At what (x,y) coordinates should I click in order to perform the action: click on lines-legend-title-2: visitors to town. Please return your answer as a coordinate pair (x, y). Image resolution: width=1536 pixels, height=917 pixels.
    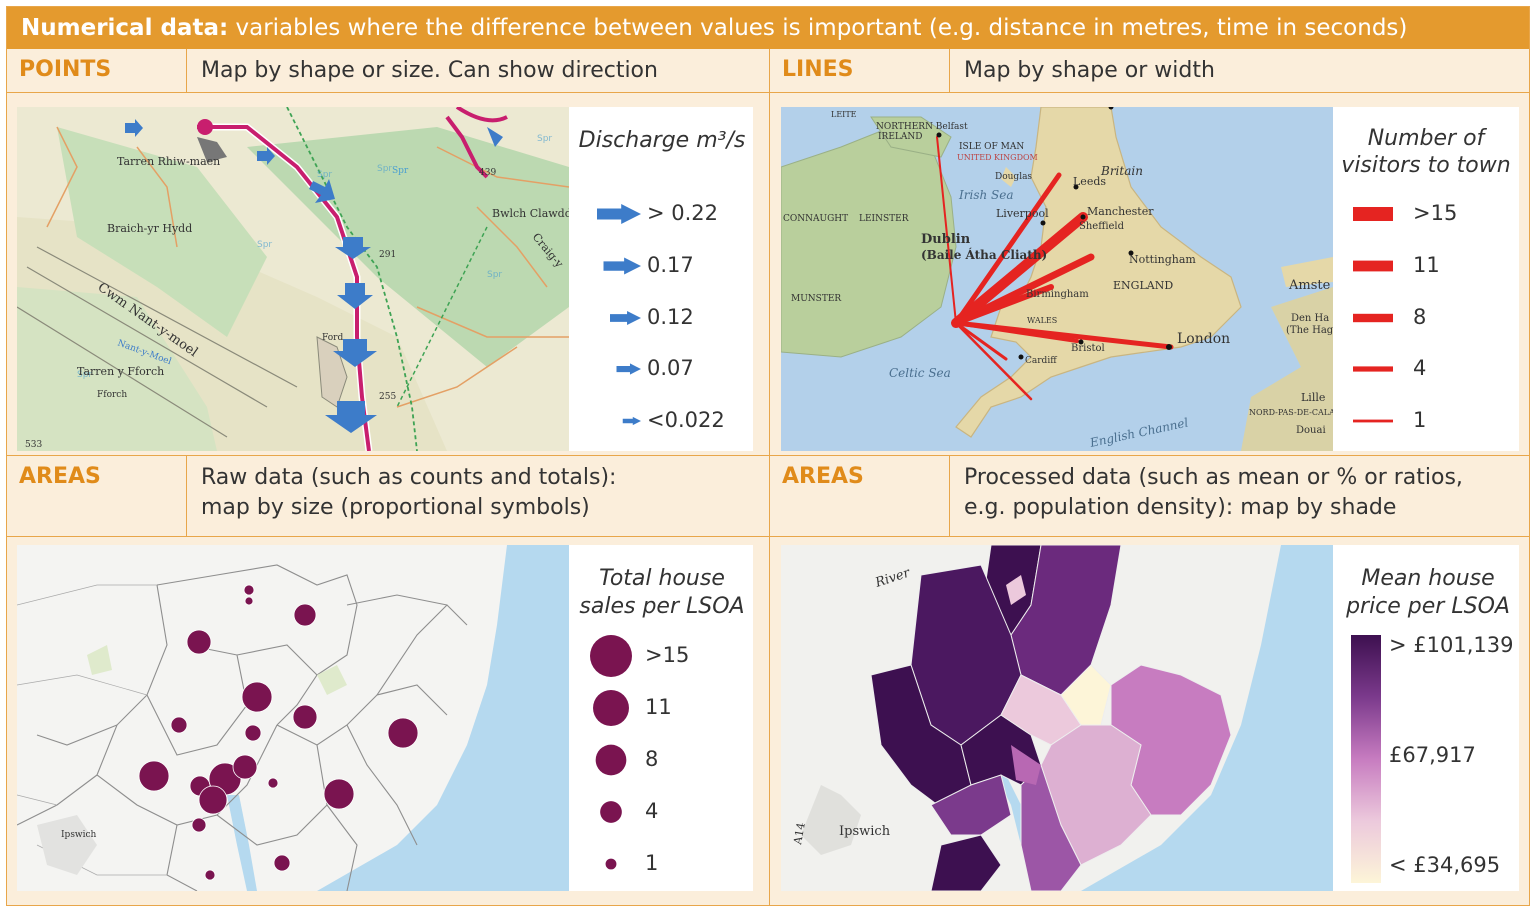
    Looking at the image, I should click on (1426, 165).